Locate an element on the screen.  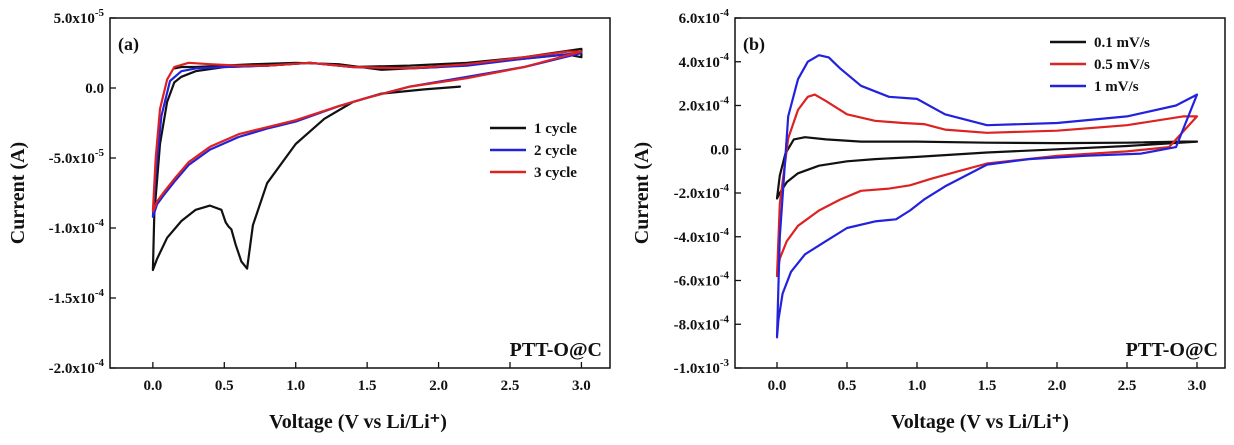
y-tick-label-a-5: -2.0x10⁻⁴ is located at coordinates (77, 367).